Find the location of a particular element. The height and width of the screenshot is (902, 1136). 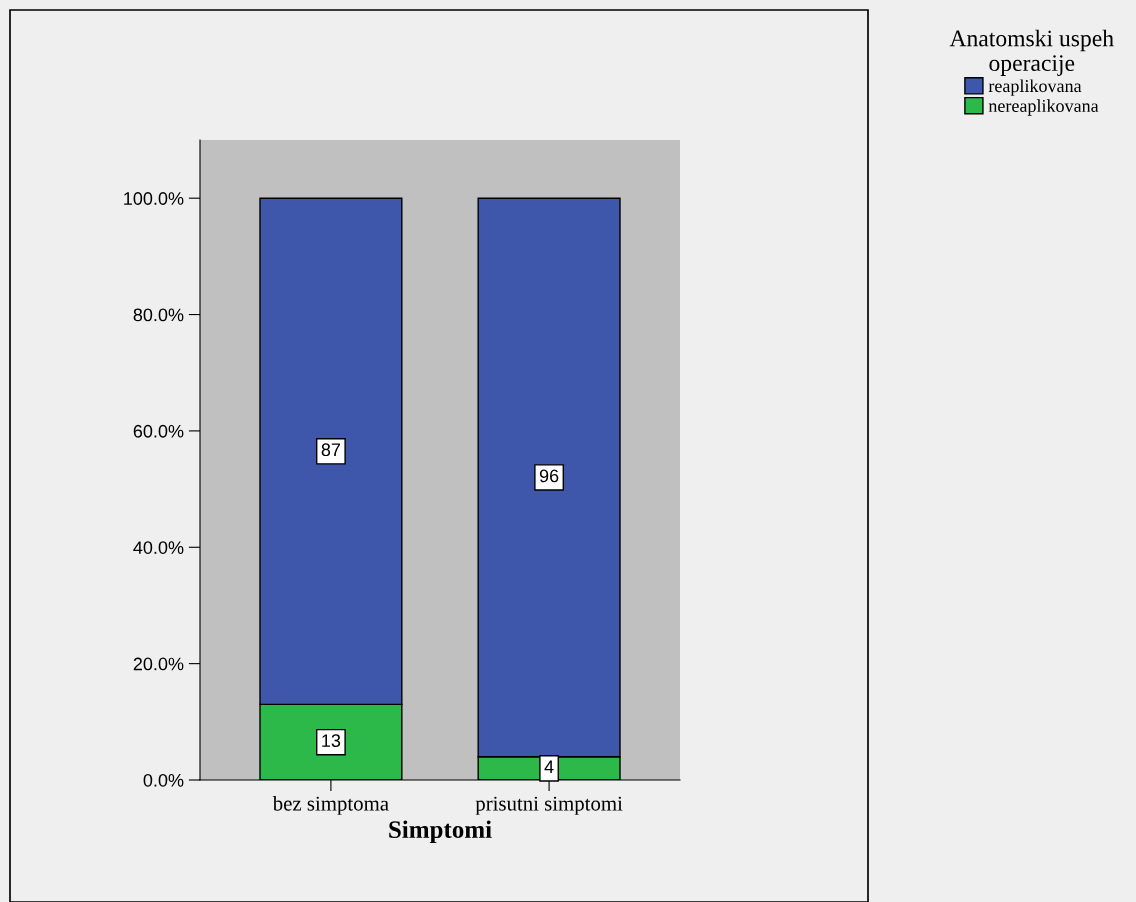

data-label: 96 is located at coordinates (549, 476).